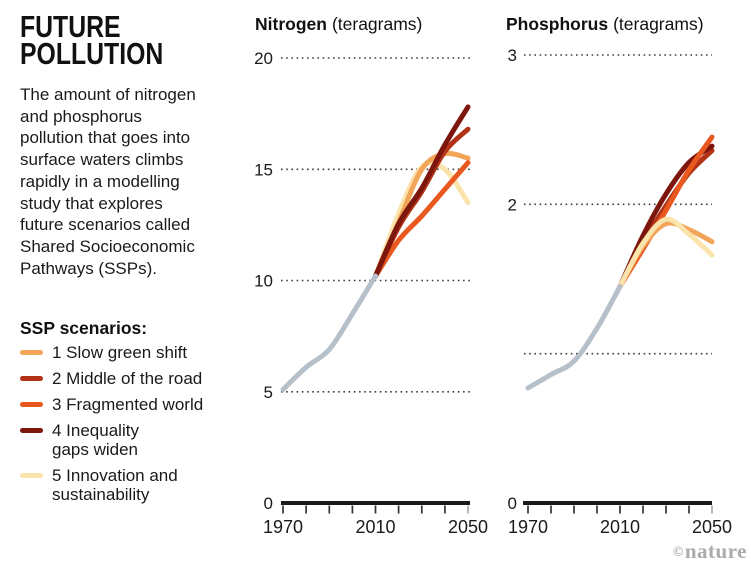  I want to click on legend-label-ssp5: 5 Innovation and sustainability, so click(115, 485).